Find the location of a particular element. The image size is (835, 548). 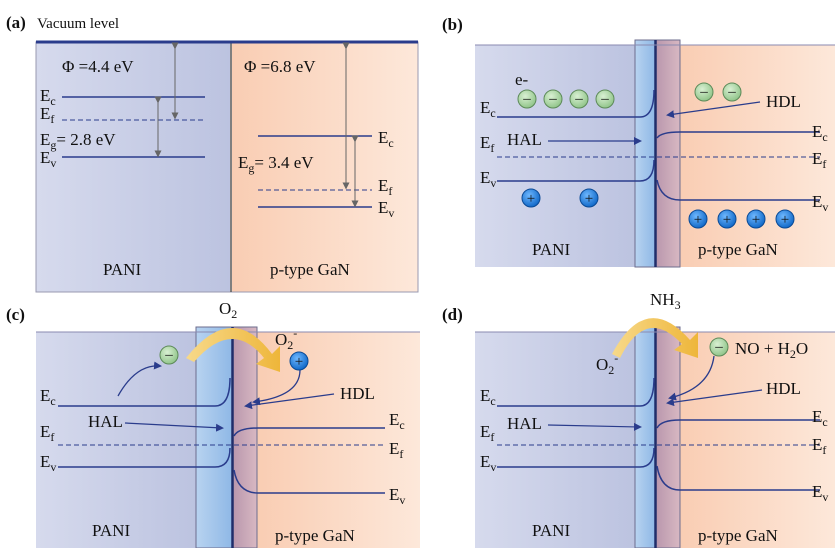

hal-label-c: HAL is located at coordinates (105, 421).